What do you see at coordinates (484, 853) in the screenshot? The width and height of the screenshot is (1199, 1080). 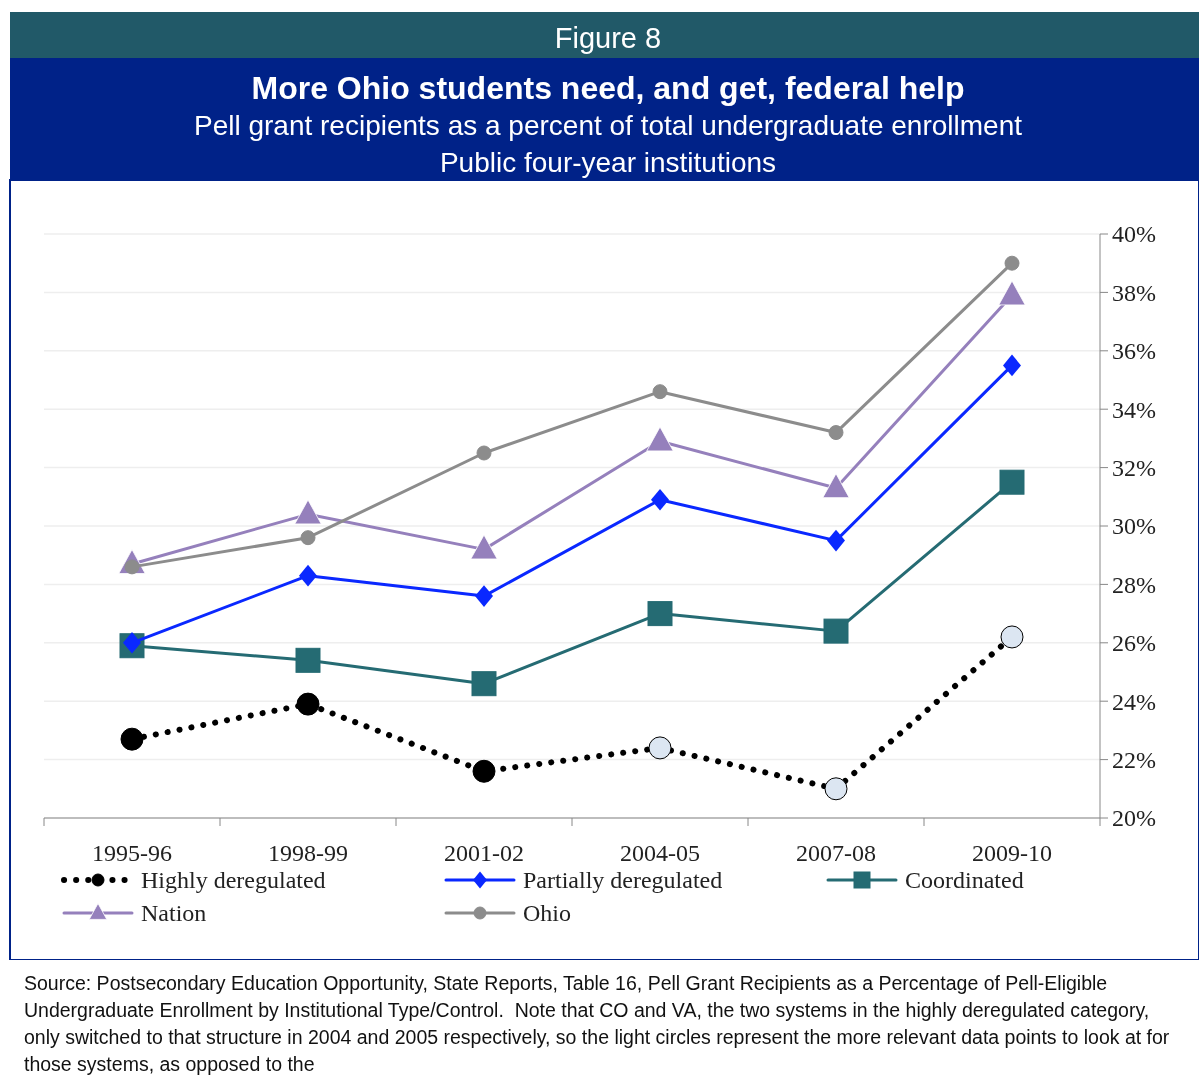 I see `x-tick-label: 2001-02` at bounding box center [484, 853].